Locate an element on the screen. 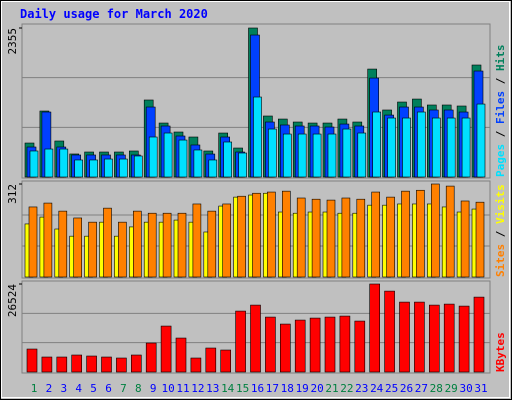  x-tick-label: 15 is located at coordinates (242, 388).